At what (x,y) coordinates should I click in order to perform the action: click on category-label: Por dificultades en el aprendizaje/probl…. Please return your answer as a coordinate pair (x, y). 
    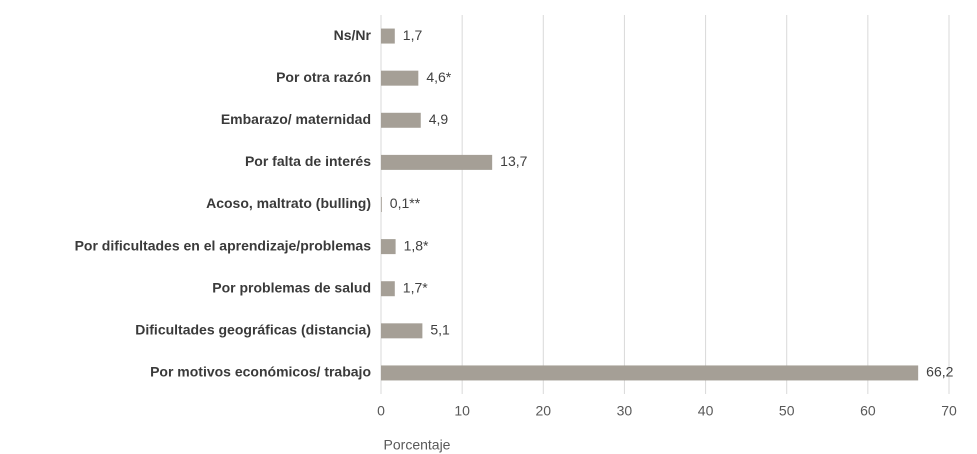
    Looking at the image, I should click on (223, 245).